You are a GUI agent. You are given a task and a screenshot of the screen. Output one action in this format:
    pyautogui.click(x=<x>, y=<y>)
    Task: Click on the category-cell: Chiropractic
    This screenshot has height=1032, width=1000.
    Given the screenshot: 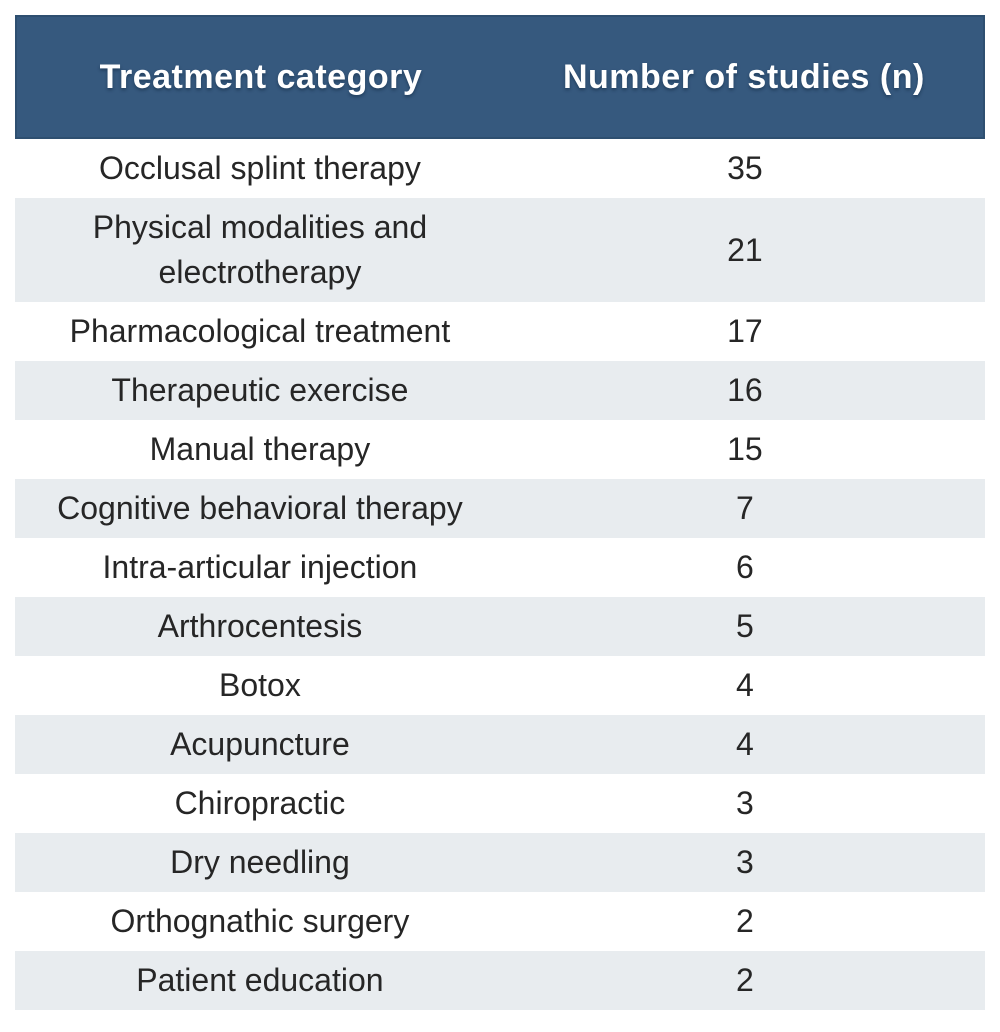 What is the action you would take?
    pyautogui.click(x=260, y=803)
    